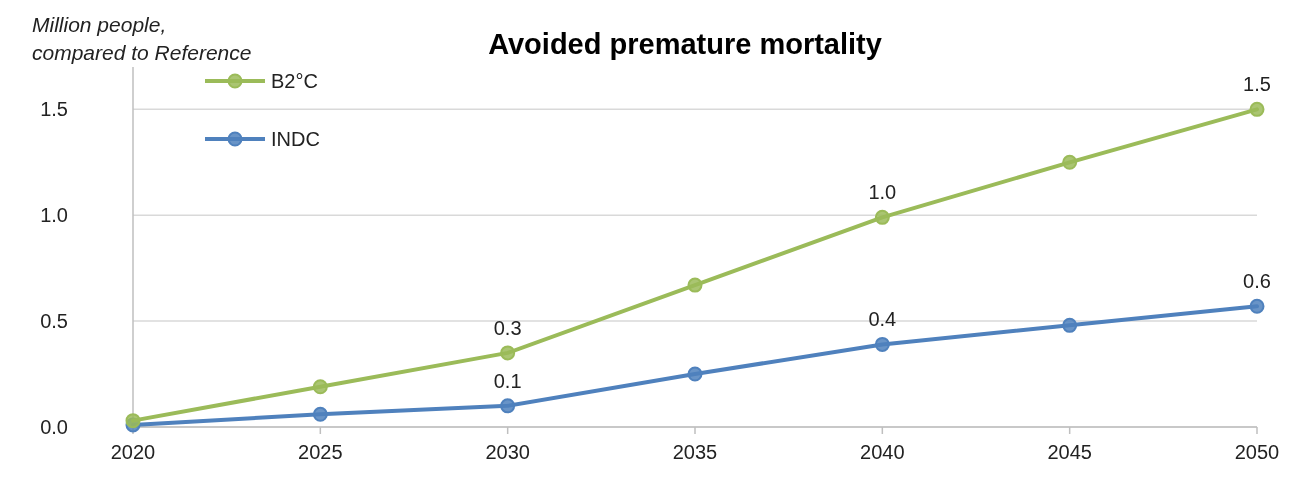  What do you see at coordinates (54, 215) in the screenshot?
I see `y-tick-label: 1.0` at bounding box center [54, 215].